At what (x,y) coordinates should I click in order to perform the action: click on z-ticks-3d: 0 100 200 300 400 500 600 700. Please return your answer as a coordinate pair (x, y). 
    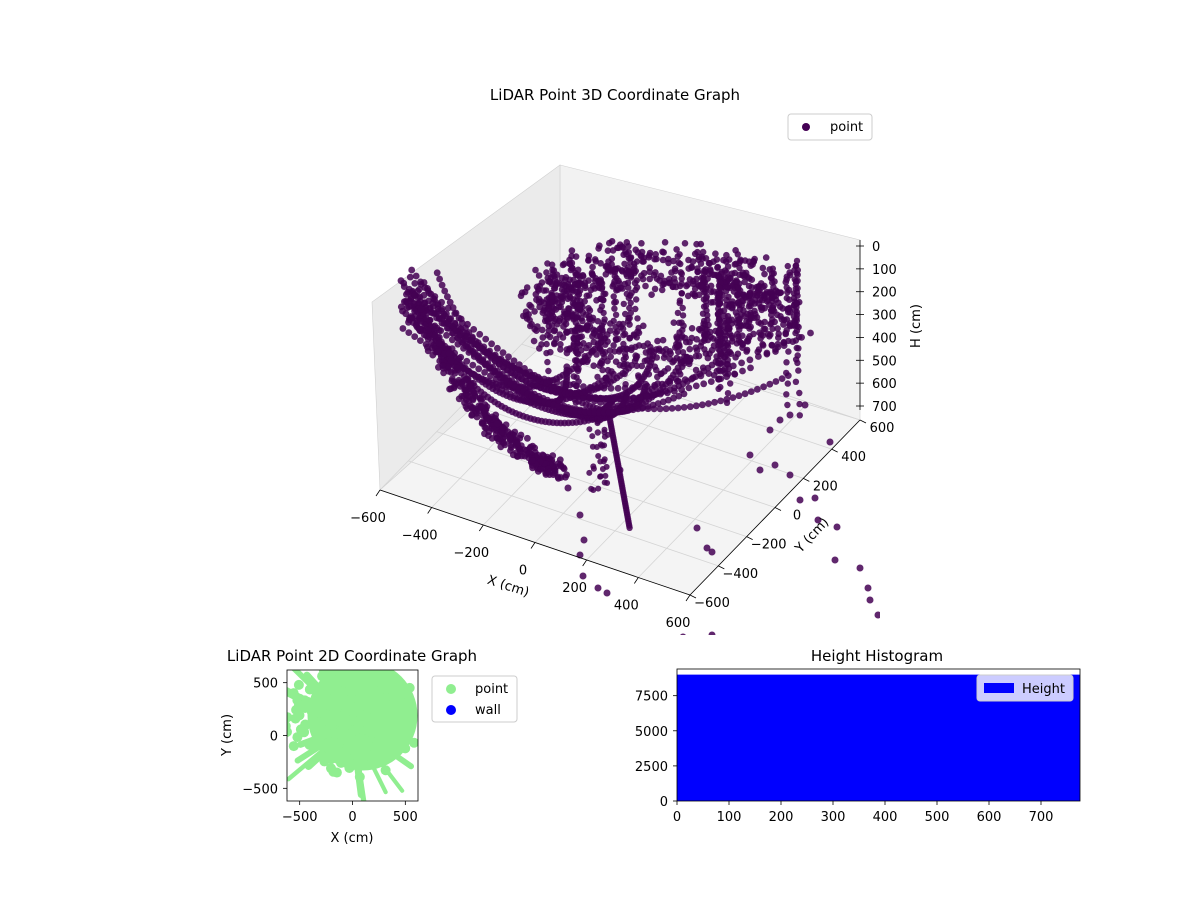
    Looking at the image, I should click on (876, 327).